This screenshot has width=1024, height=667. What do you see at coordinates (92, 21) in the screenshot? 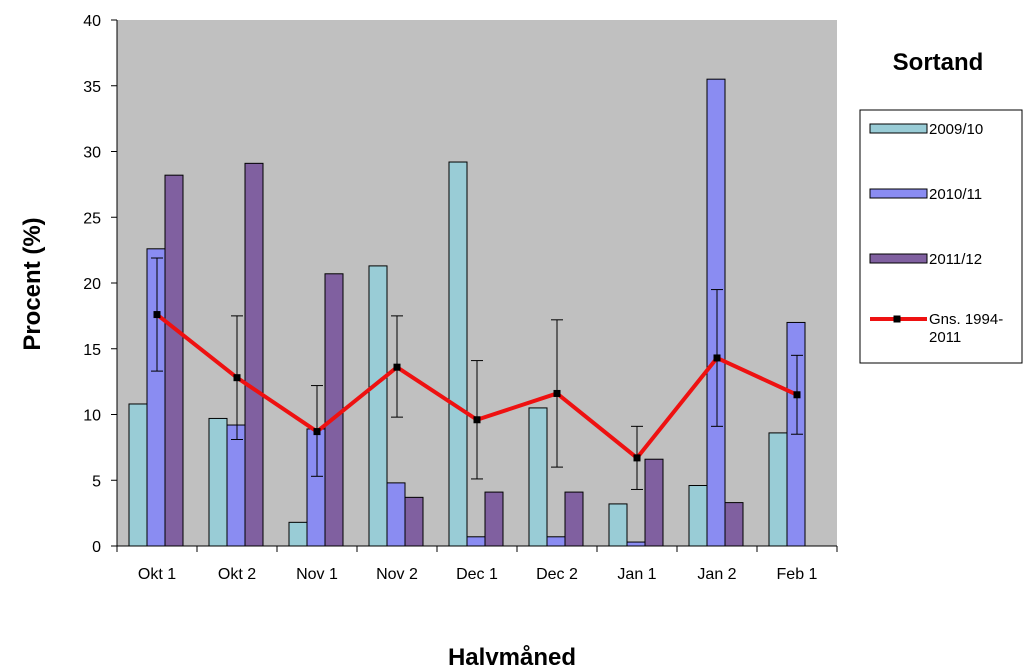
I see `y-tick-label-40: 40` at bounding box center [92, 21].